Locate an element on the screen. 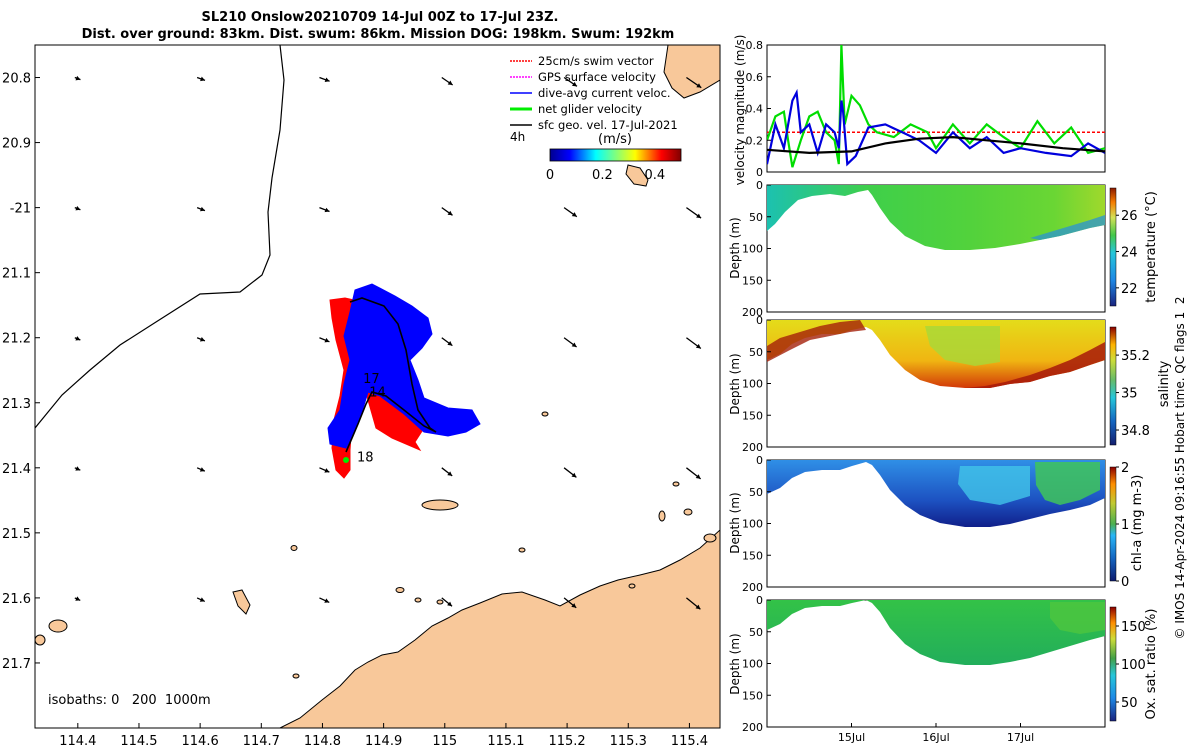 Image resolution: width=1200 pixels, height=750 pixels. map-x-tick-label: 115 is located at coordinates (444, 741).